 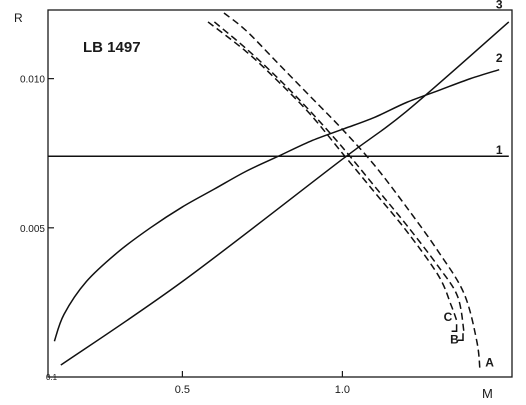 What do you see at coordinates (18, 18) in the screenshot?
I see `y-axis-label: R` at bounding box center [18, 18].